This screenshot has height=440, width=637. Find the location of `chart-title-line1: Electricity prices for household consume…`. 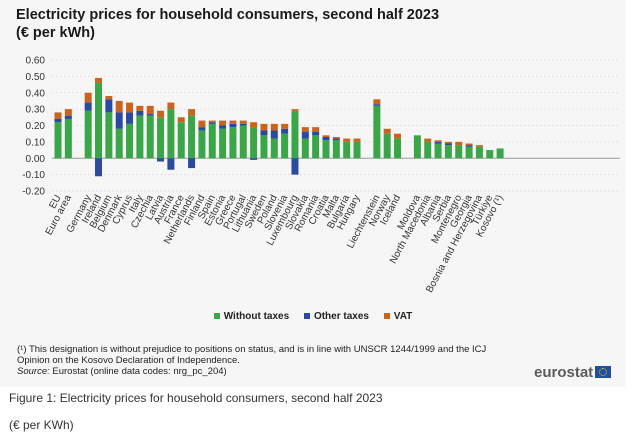

chart-title-line1: Electricity prices for household consume… is located at coordinates (228, 15).